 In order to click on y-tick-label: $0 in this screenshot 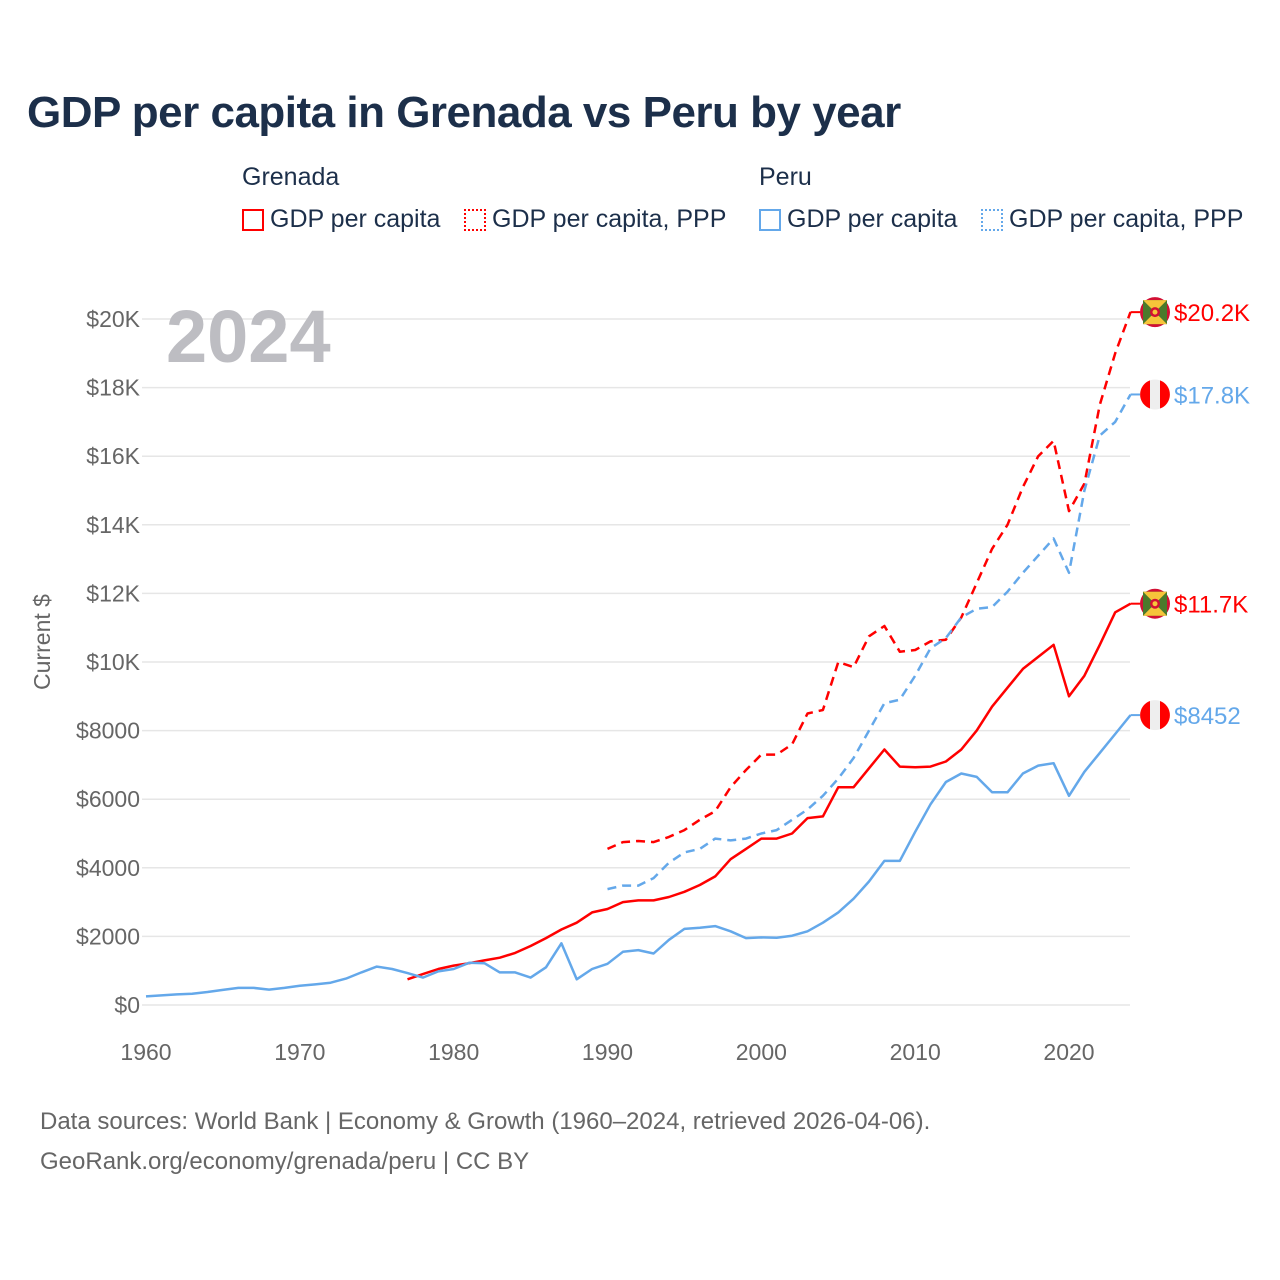, I will do `click(127, 1005)`.